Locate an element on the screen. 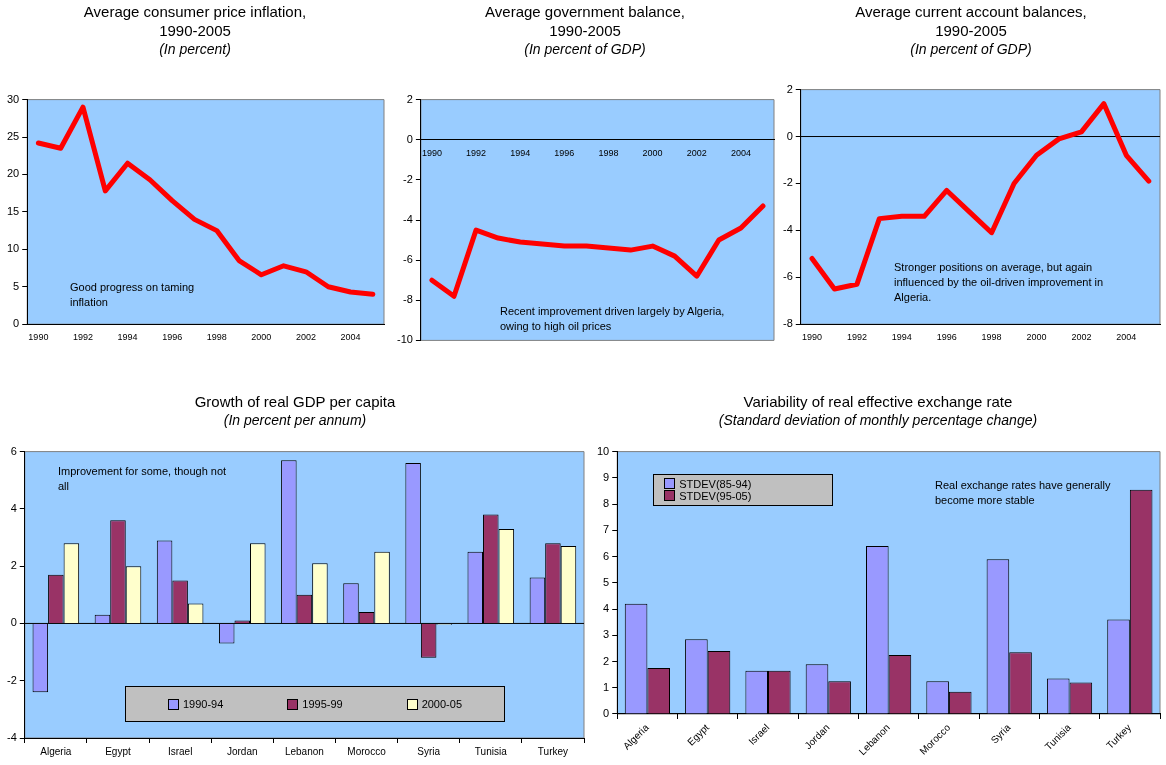 The width and height of the screenshot is (1166, 765). legend-label: 1990-94 is located at coordinates (203, 704).